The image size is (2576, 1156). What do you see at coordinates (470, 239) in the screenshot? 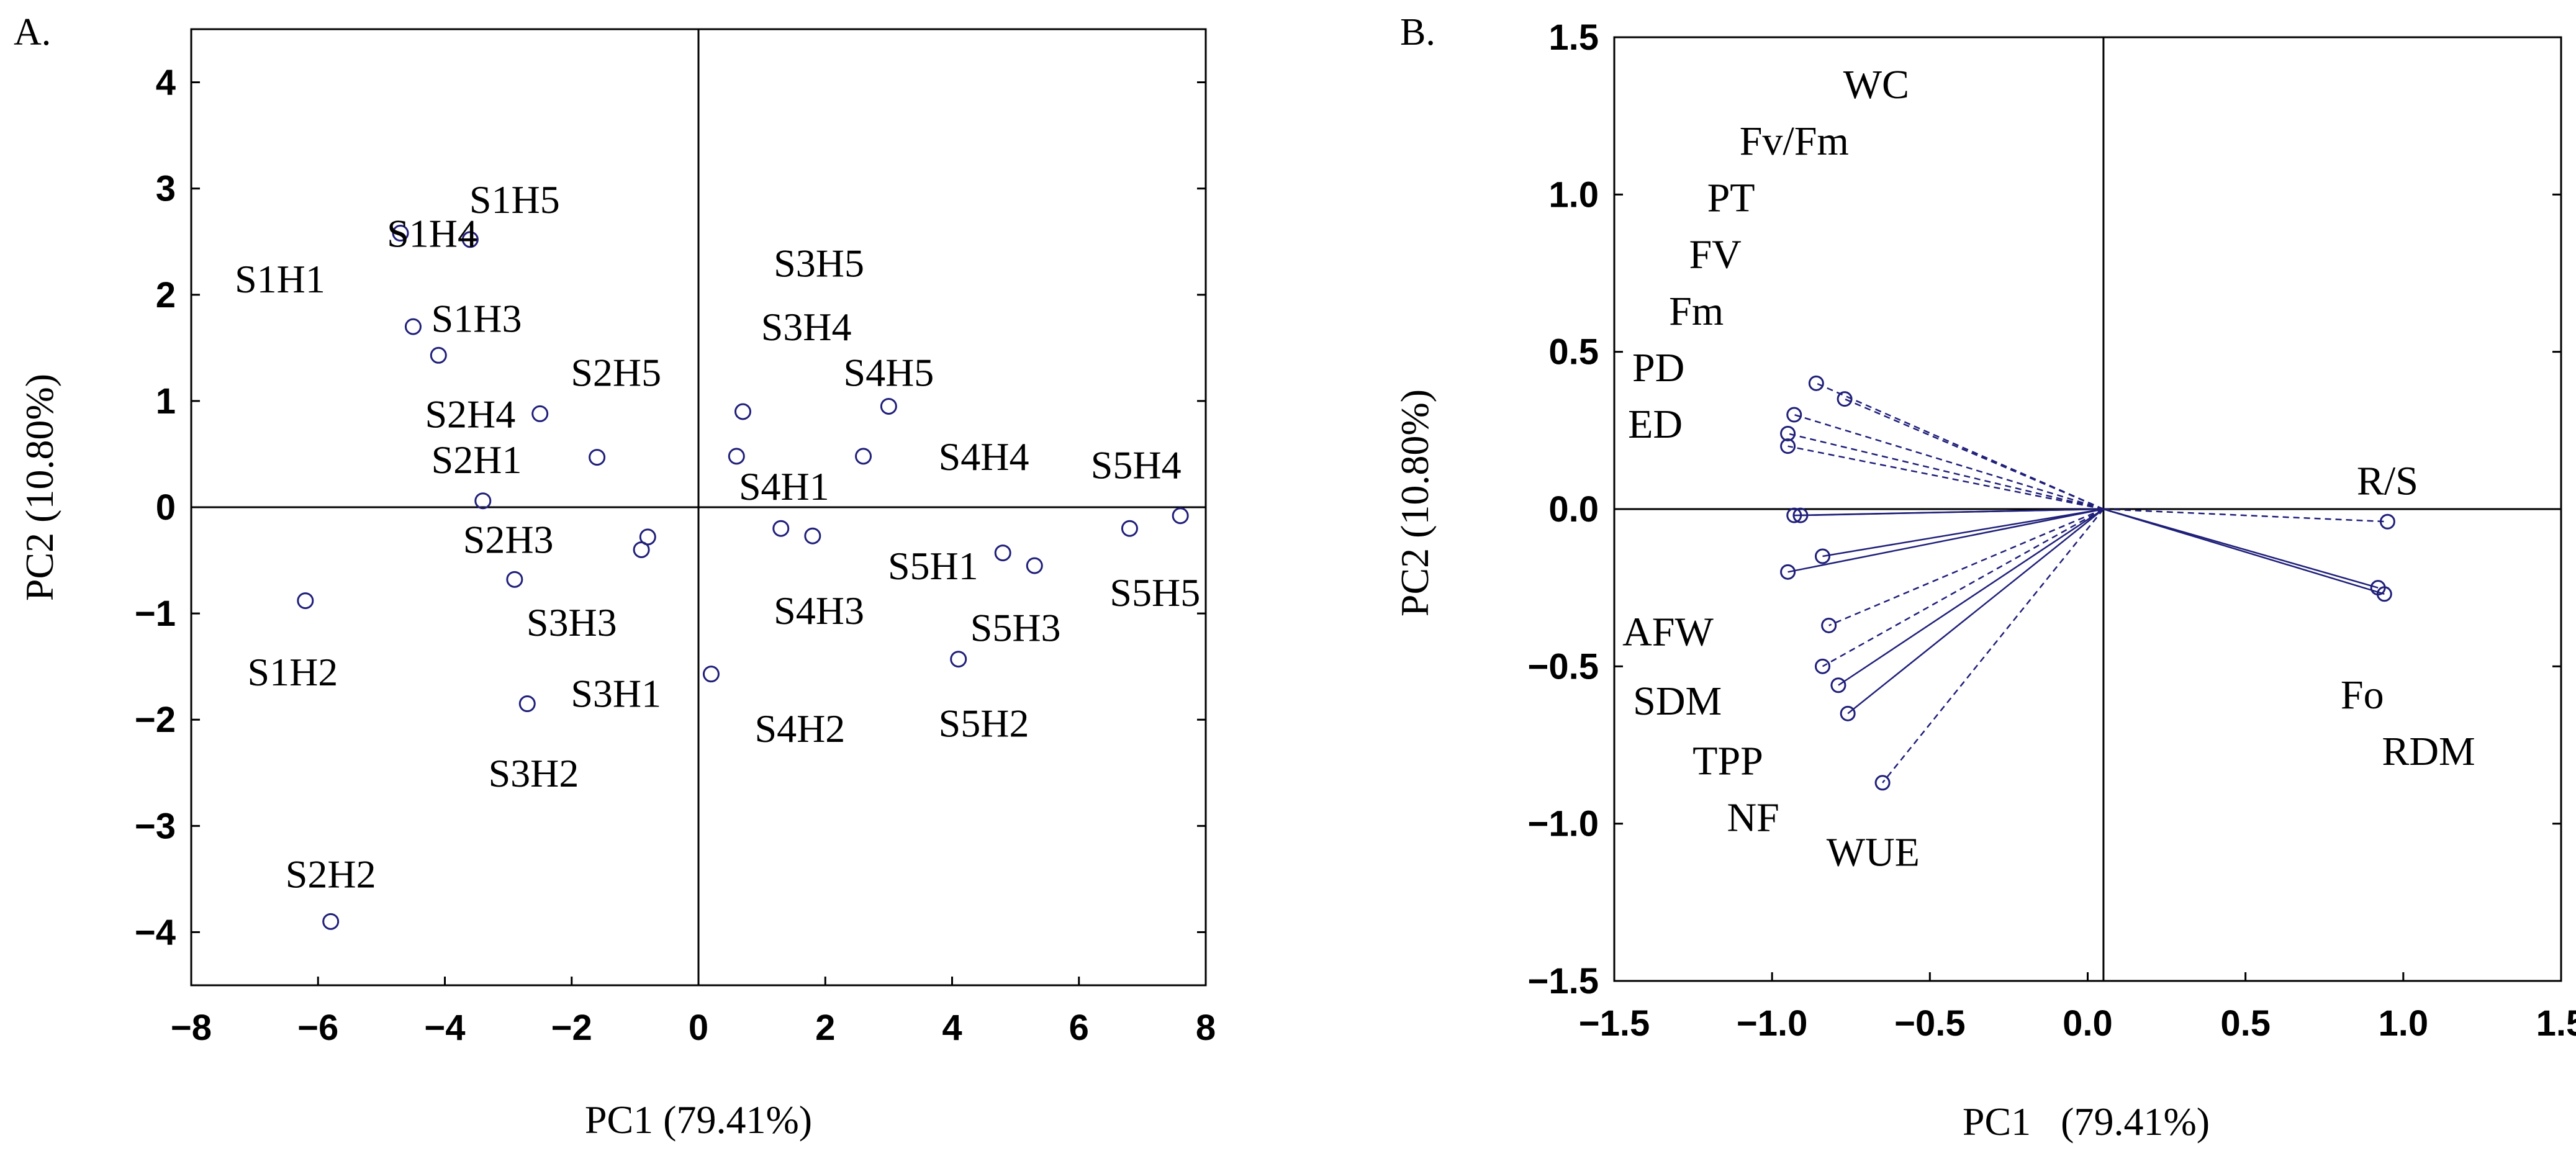
I see `point-s1h5` at bounding box center [470, 239].